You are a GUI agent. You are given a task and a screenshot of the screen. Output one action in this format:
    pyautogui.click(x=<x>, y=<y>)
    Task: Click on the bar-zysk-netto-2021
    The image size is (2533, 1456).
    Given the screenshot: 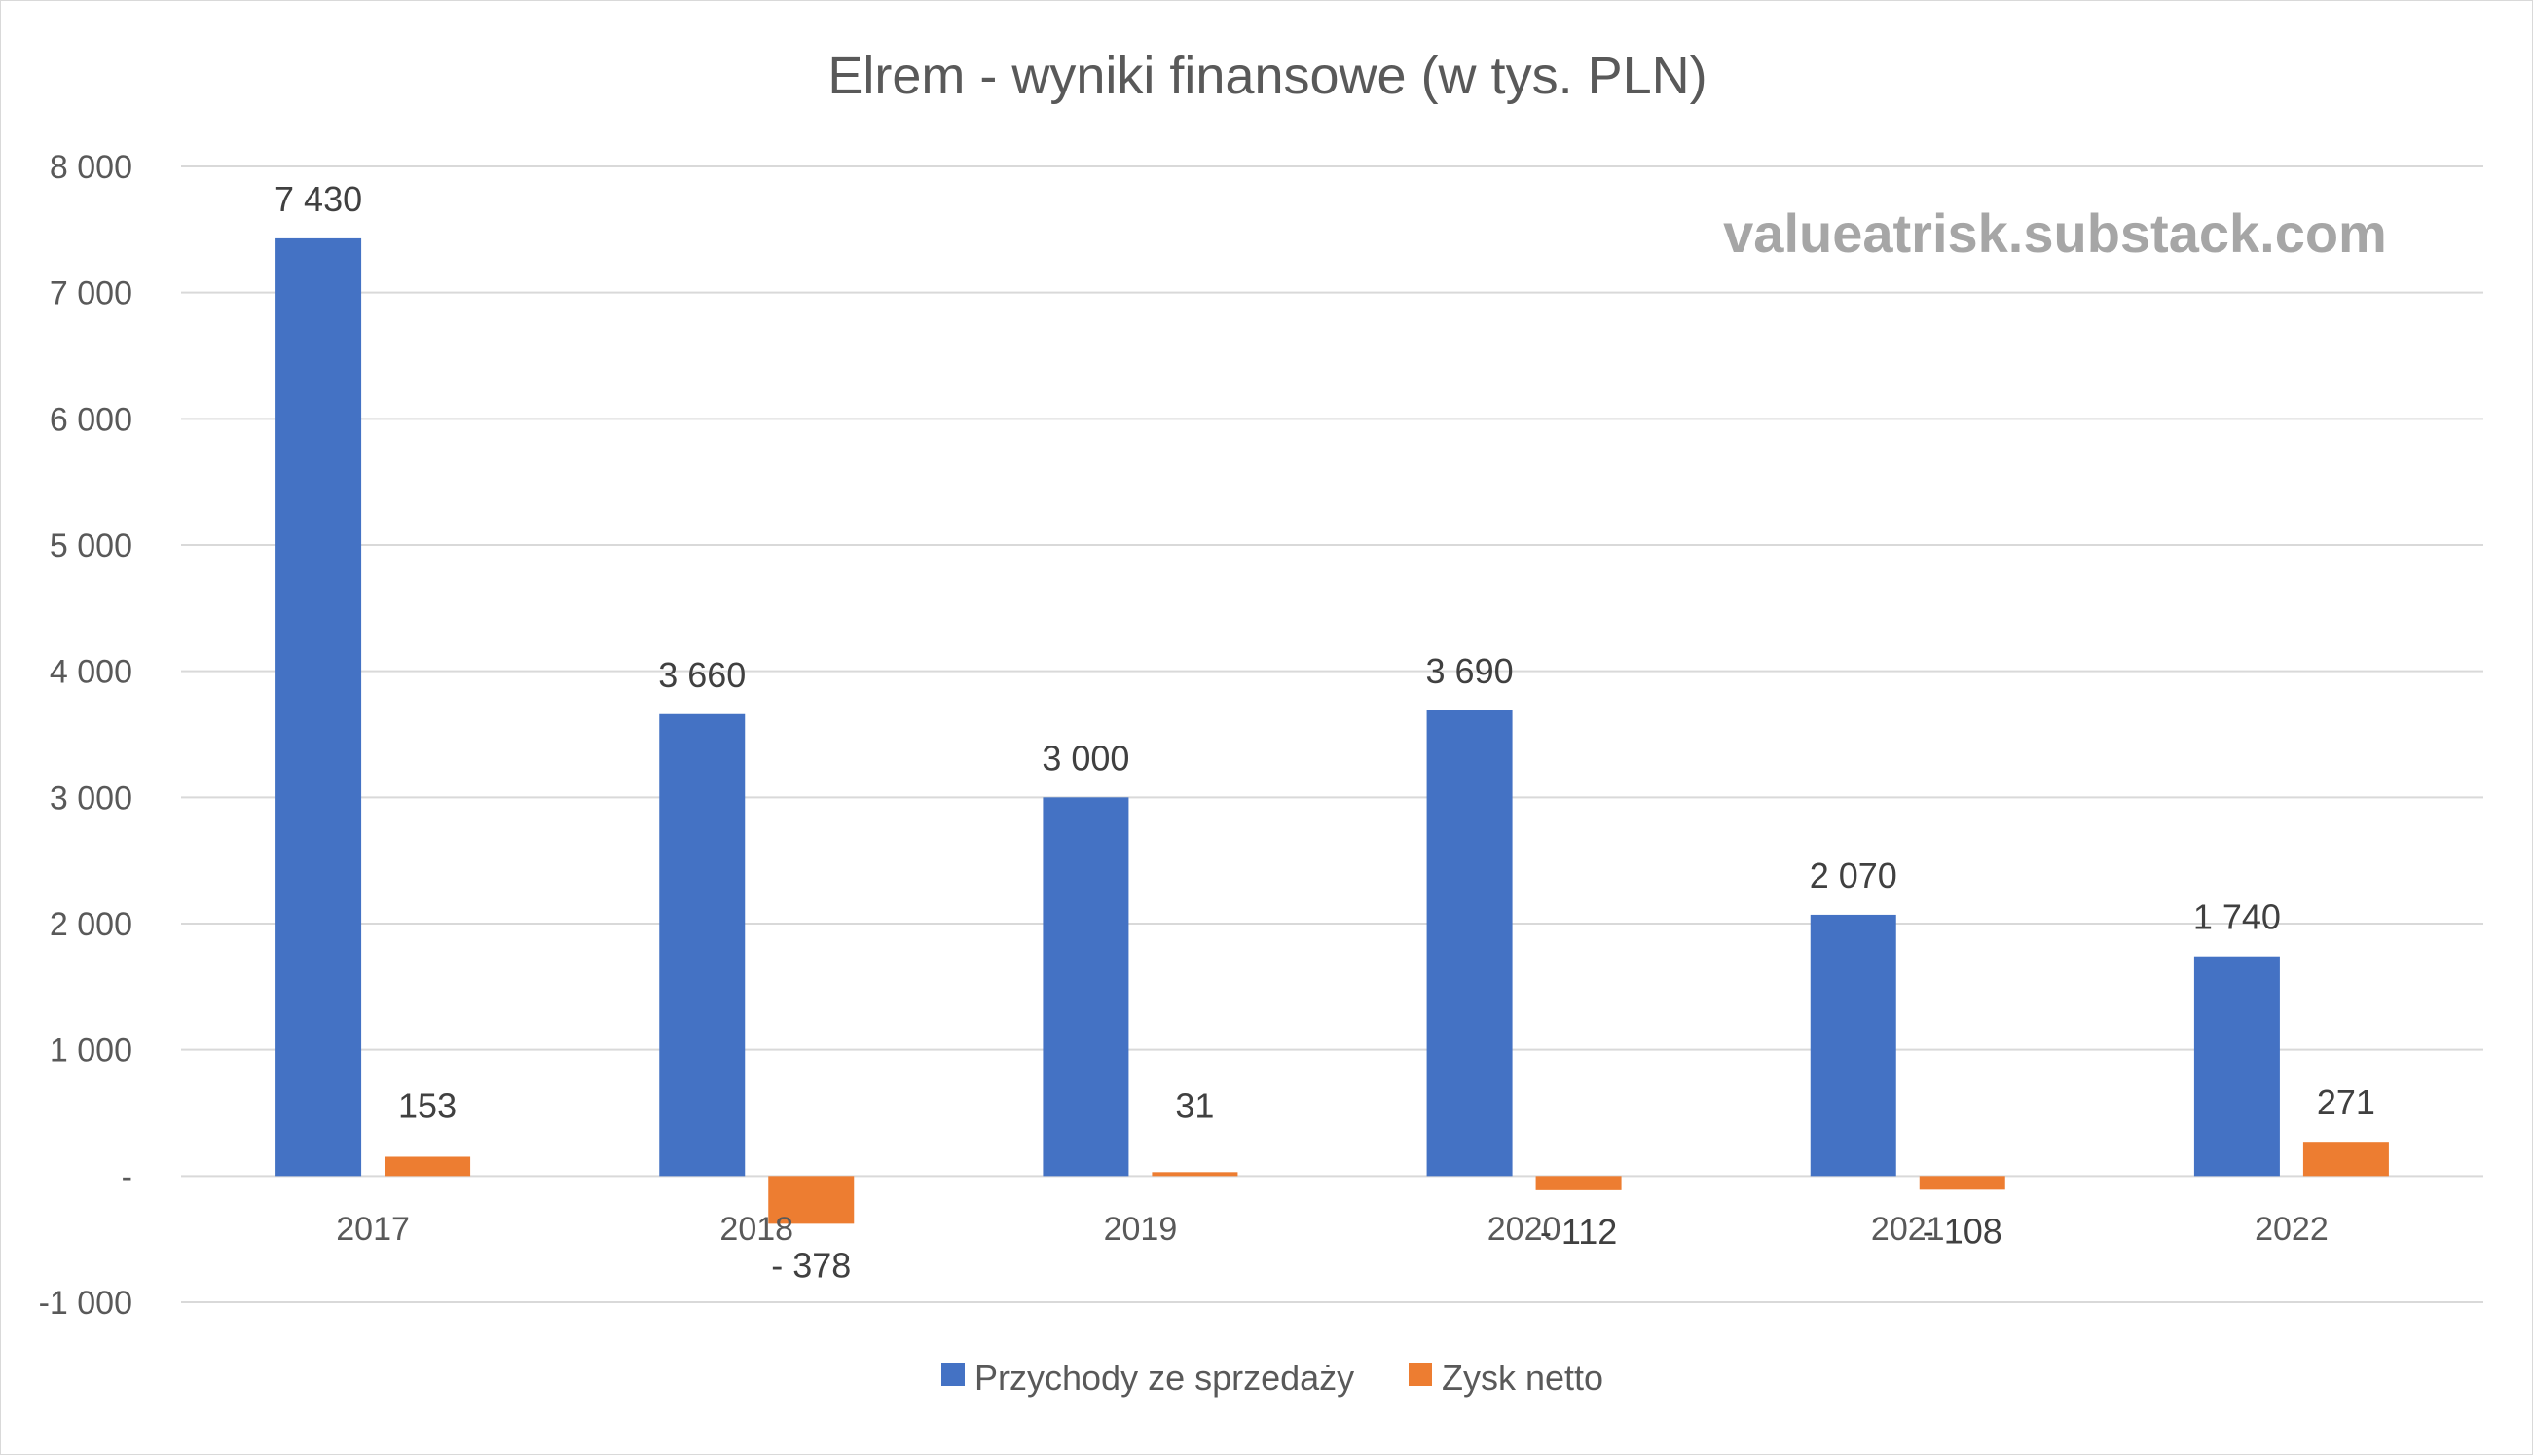 What is the action you would take?
    pyautogui.click(x=1962, y=1183)
    